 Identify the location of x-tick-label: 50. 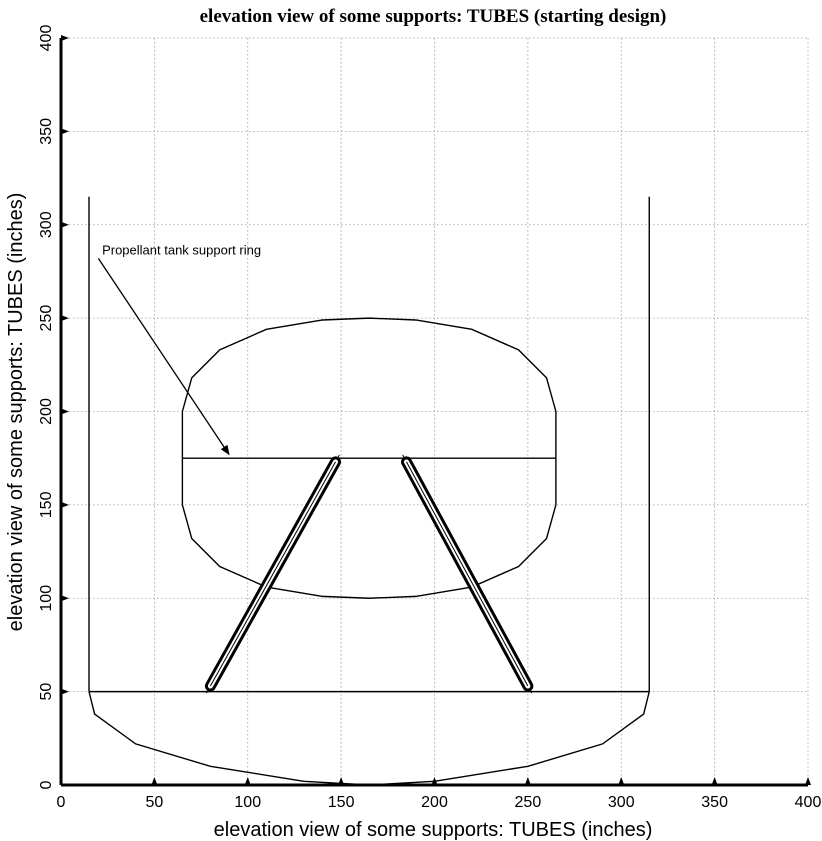
(154, 802).